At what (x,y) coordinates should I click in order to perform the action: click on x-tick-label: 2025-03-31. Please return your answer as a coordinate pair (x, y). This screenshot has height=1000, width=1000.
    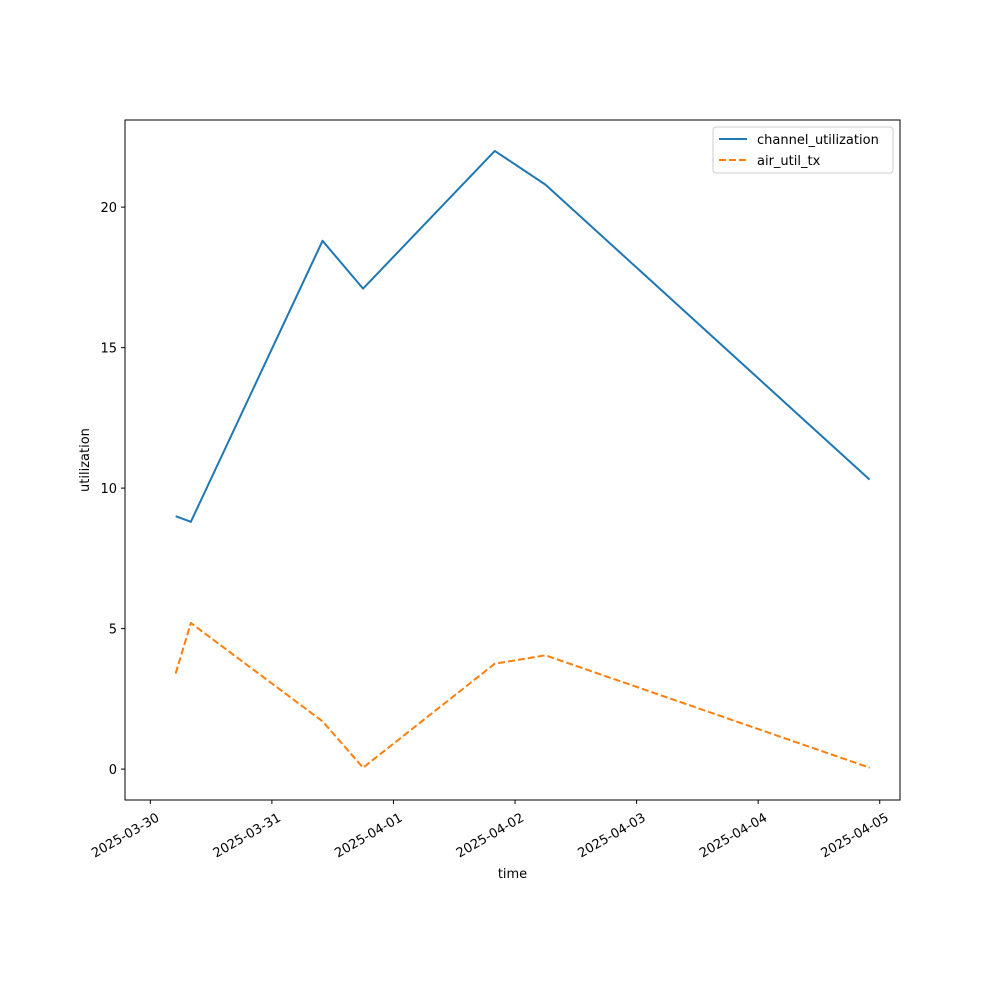
    Looking at the image, I should click on (247, 836).